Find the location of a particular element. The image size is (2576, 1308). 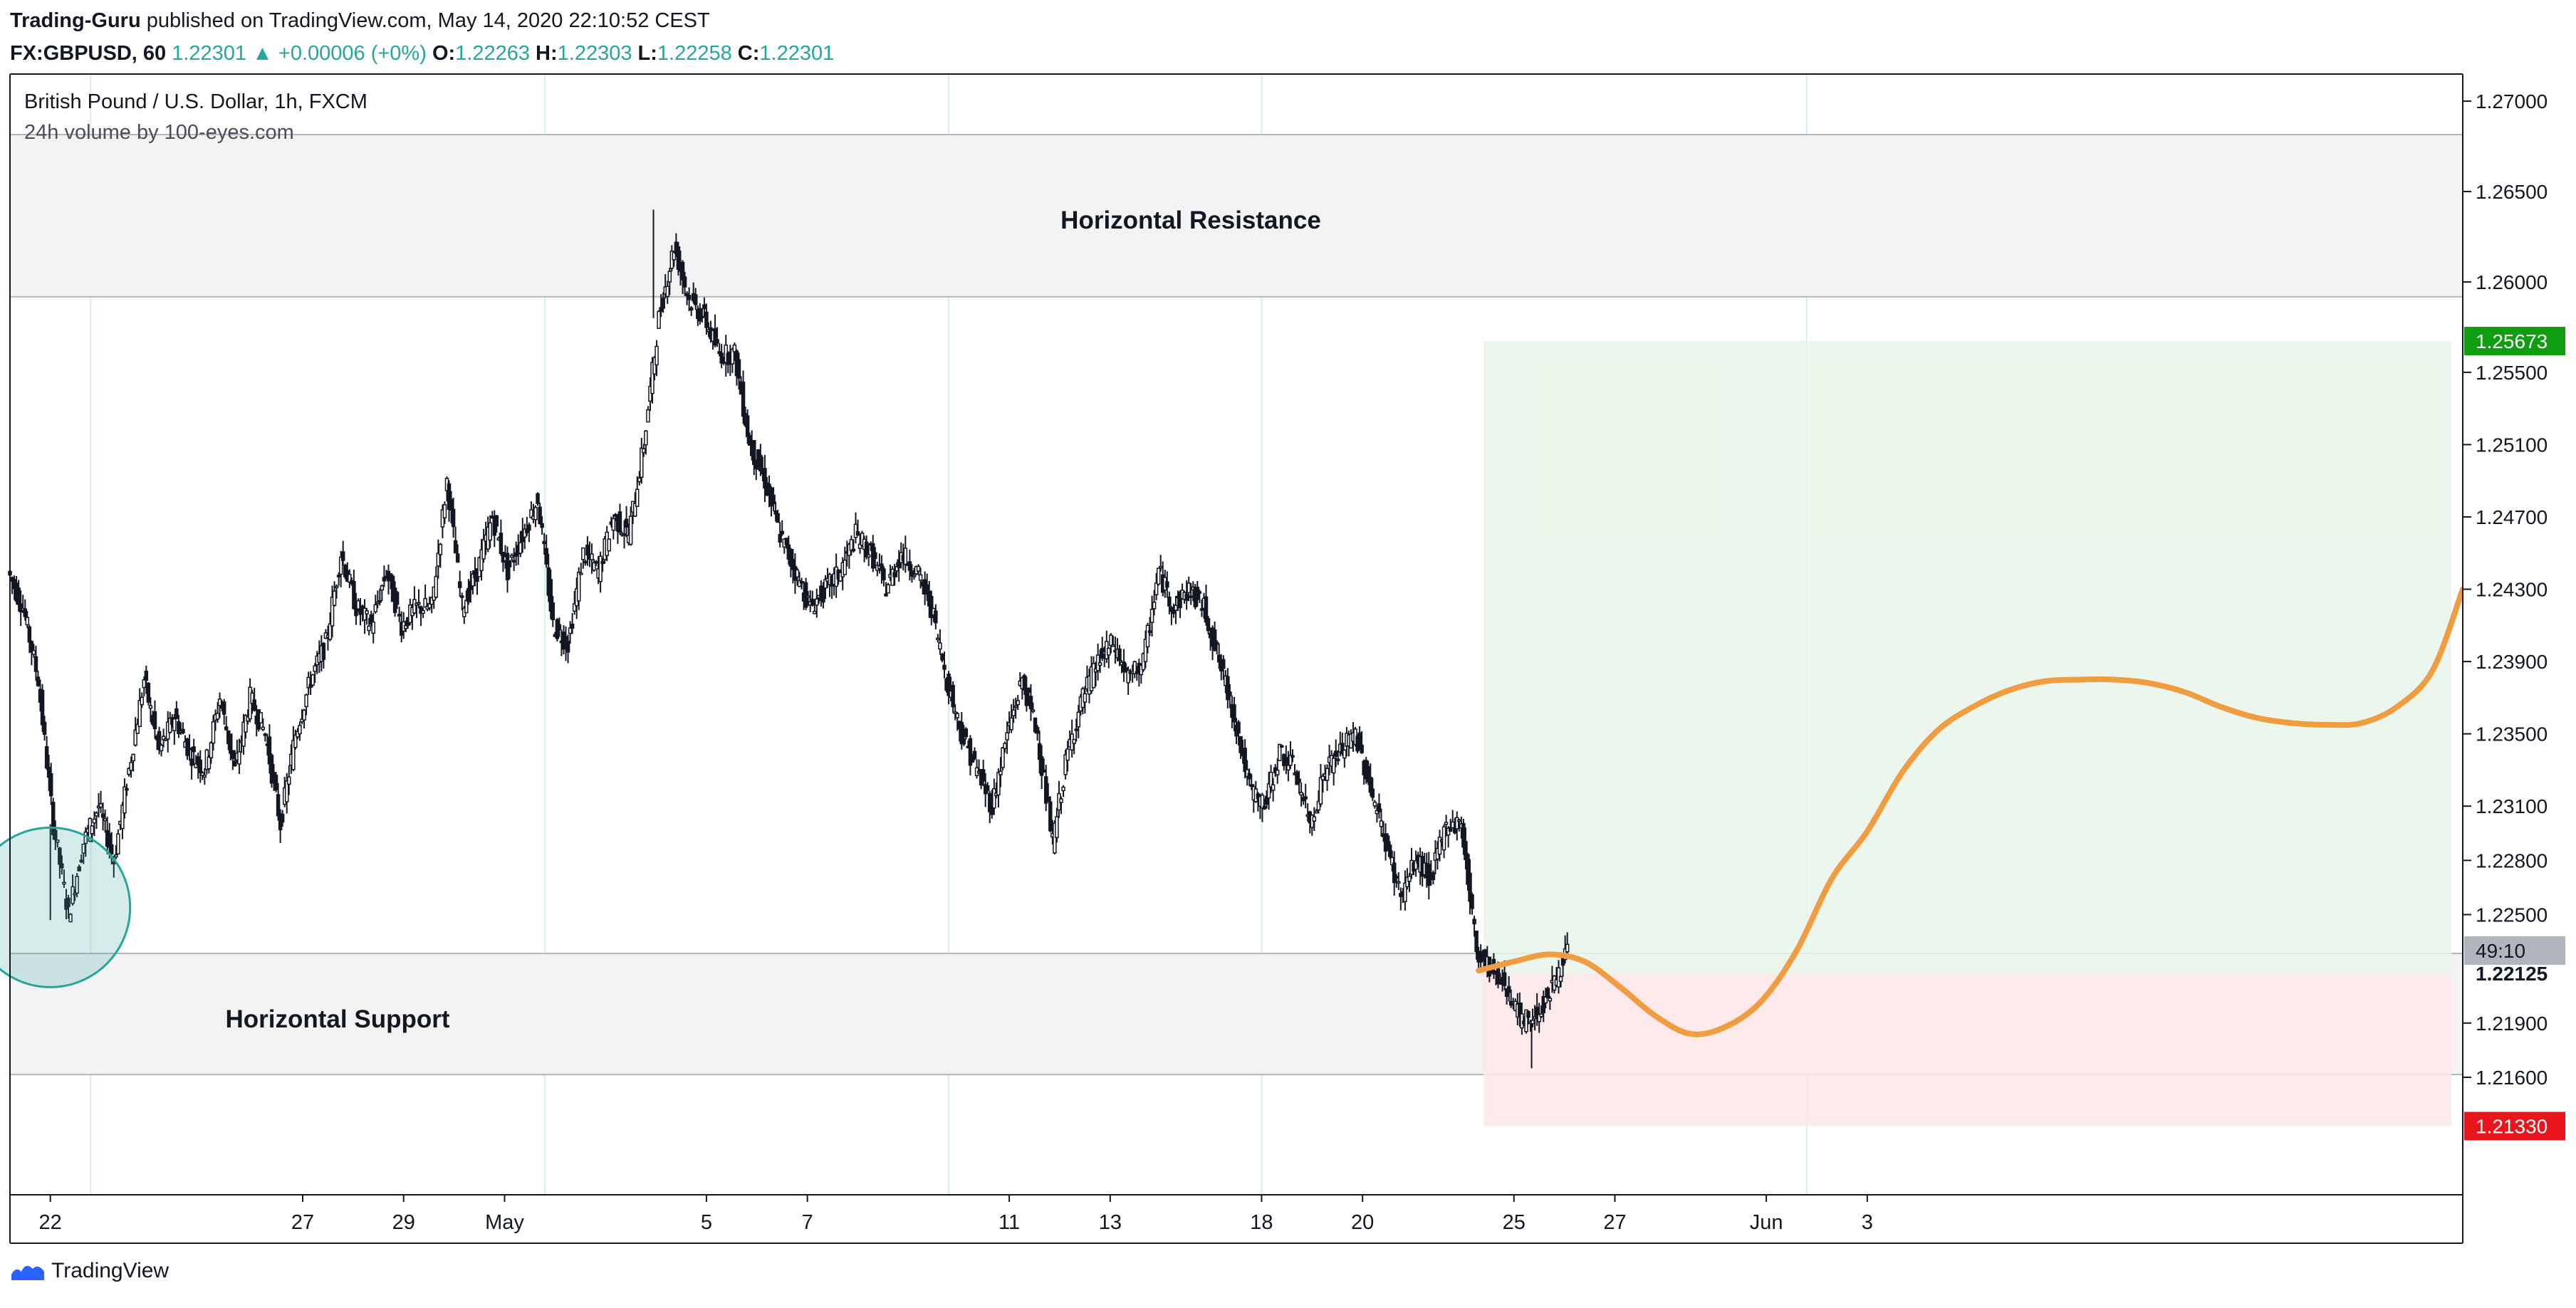

tradingview-logo-icon is located at coordinates (27, 1272).